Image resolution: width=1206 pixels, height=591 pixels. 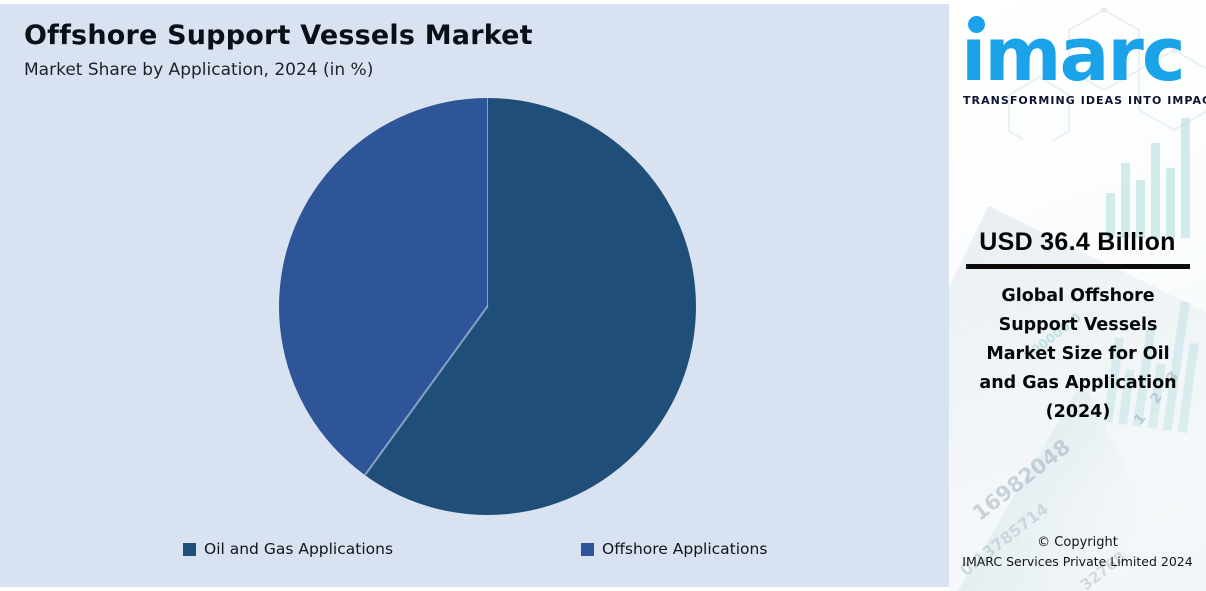 What do you see at coordinates (1077, 542) in the screenshot?
I see `copyright-line: © Copyright` at bounding box center [1077, 542].